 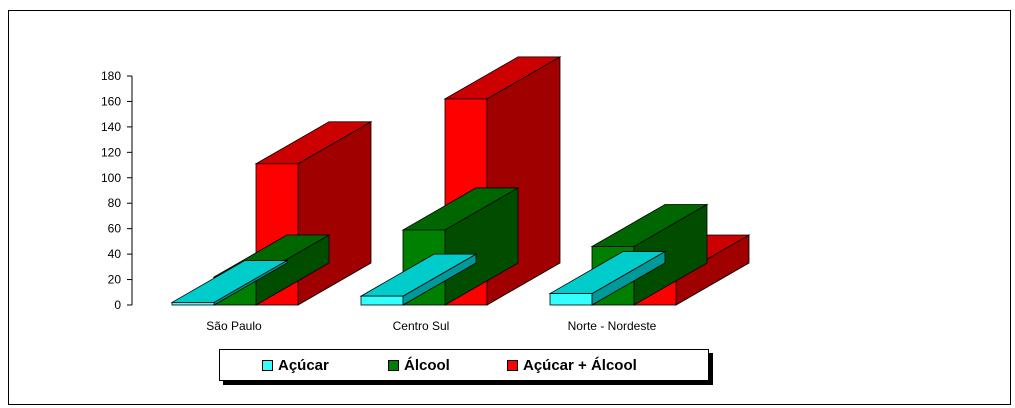 I want to click on bar-acucar-centro-sul, so click(x=418, y=279).